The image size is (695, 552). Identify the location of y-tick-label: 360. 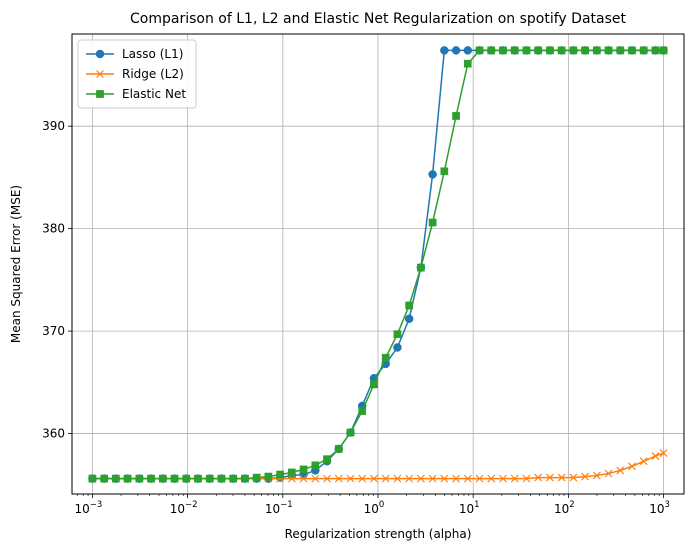
(53, 434).